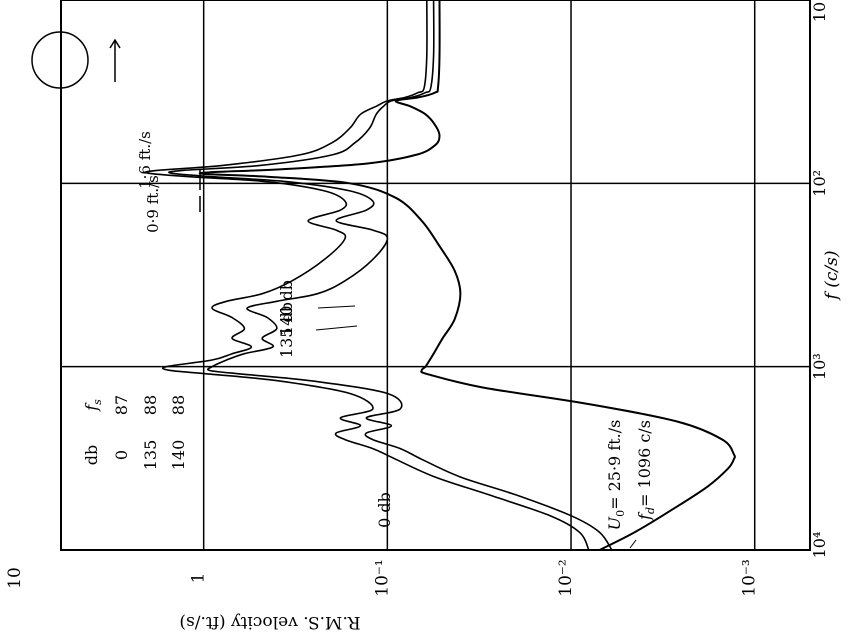  Describe the element at coordinates (91, 455) in the screenshot. I see `table-header-db: db` at that location.